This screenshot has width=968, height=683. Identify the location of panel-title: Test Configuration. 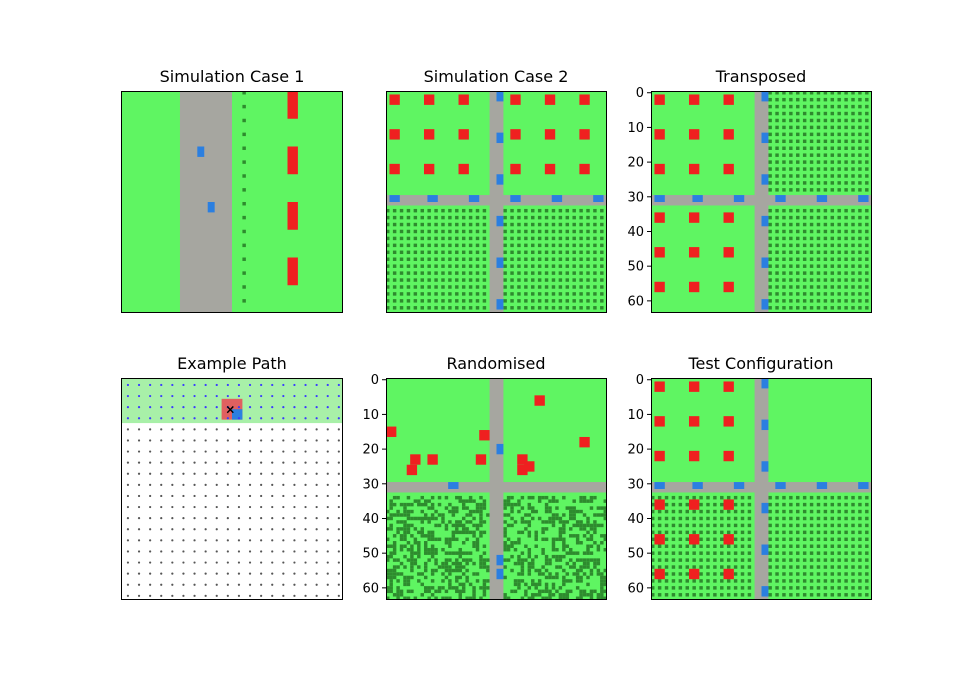
(761, 363).